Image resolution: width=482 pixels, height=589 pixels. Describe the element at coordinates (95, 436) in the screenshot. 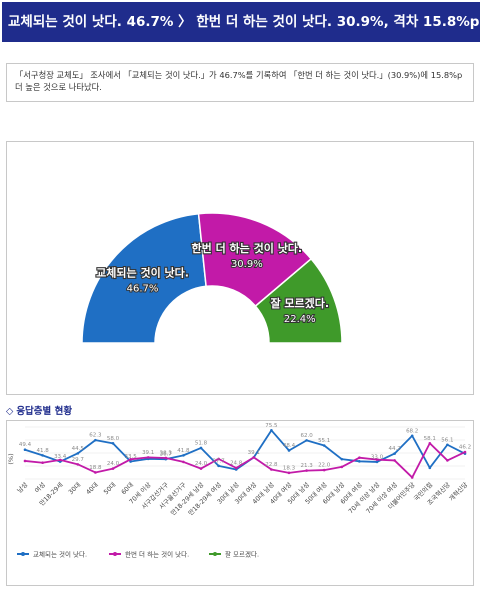

I see `data-label: 62.3` at that location.